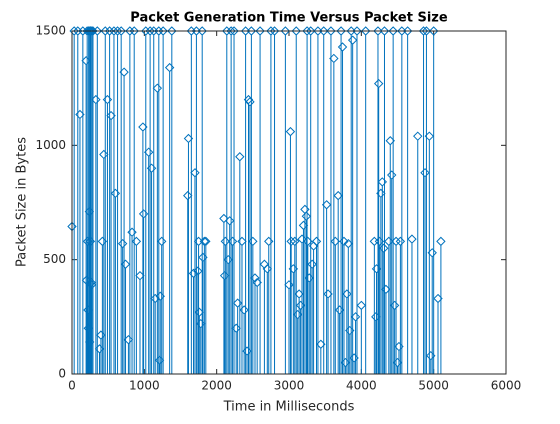 This screenshot has width=560, height=424. What do you see at coordinates (216, 386) in the screenshot?
I see `x-tick-label: 2000` at bounding box center [216, 386].